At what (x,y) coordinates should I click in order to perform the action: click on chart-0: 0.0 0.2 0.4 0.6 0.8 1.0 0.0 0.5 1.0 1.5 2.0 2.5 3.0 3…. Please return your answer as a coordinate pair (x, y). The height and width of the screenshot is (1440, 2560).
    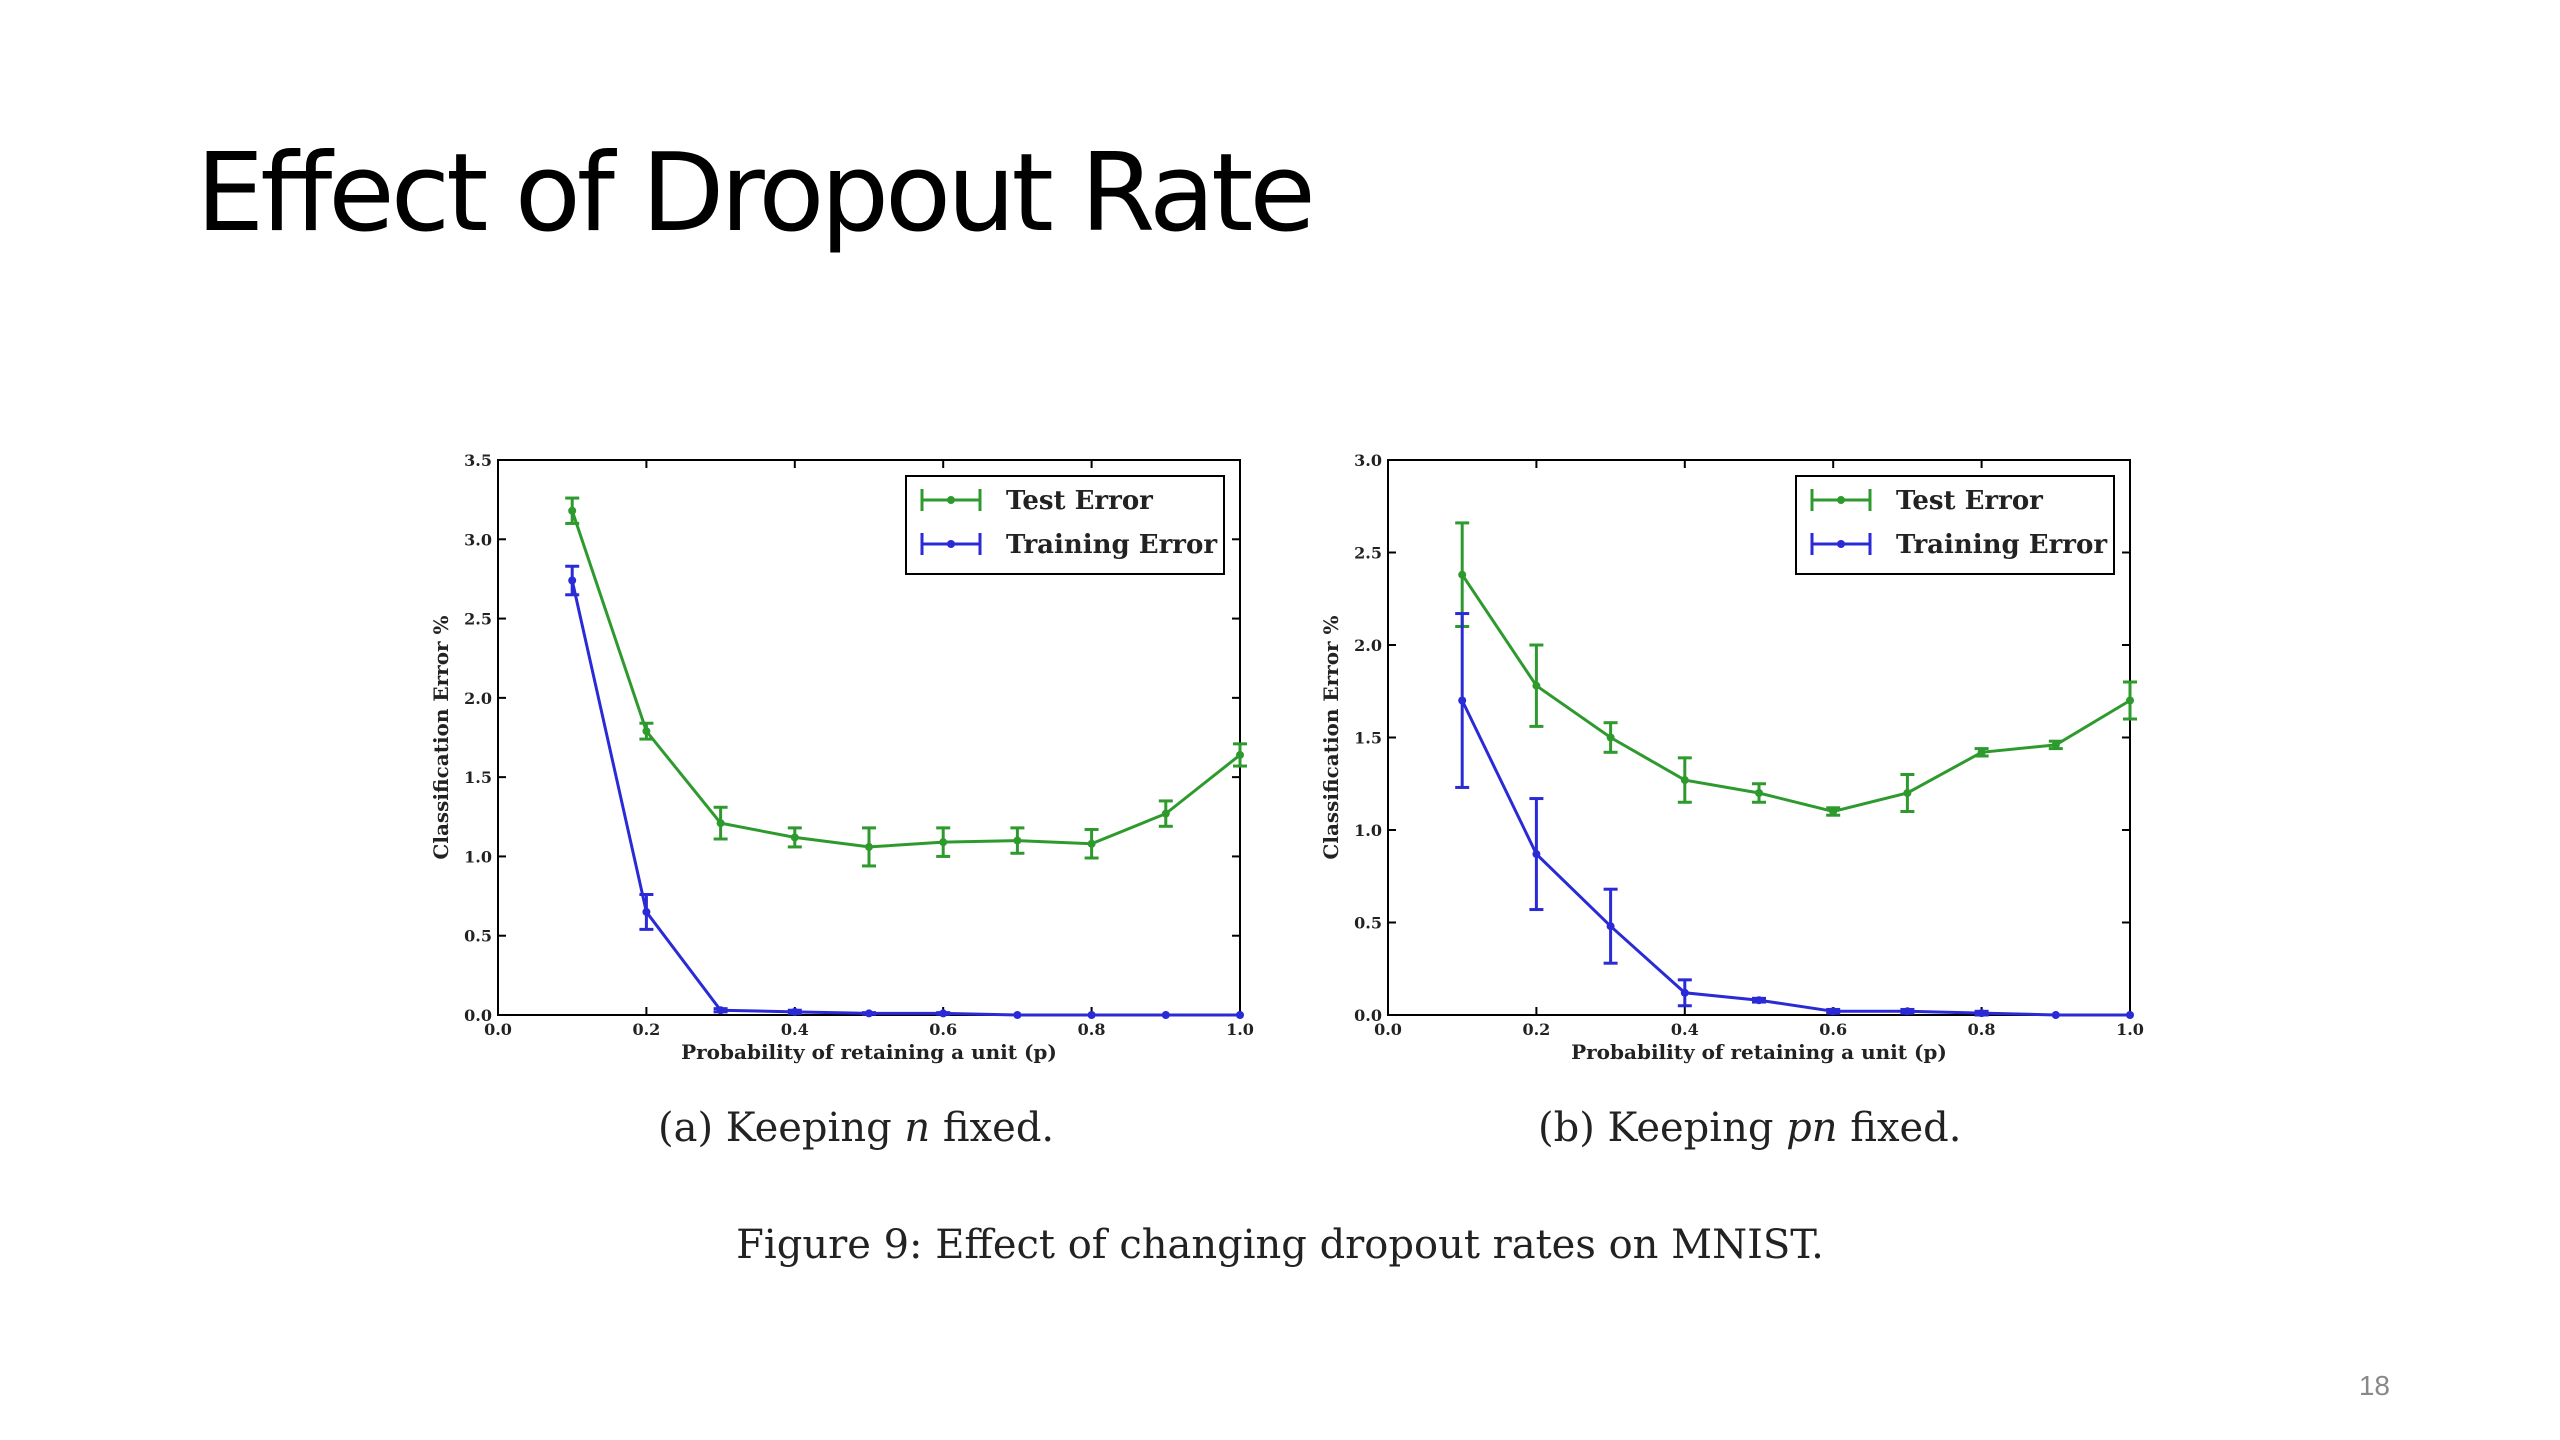
    Looking at the image, I should click on (841, 757).